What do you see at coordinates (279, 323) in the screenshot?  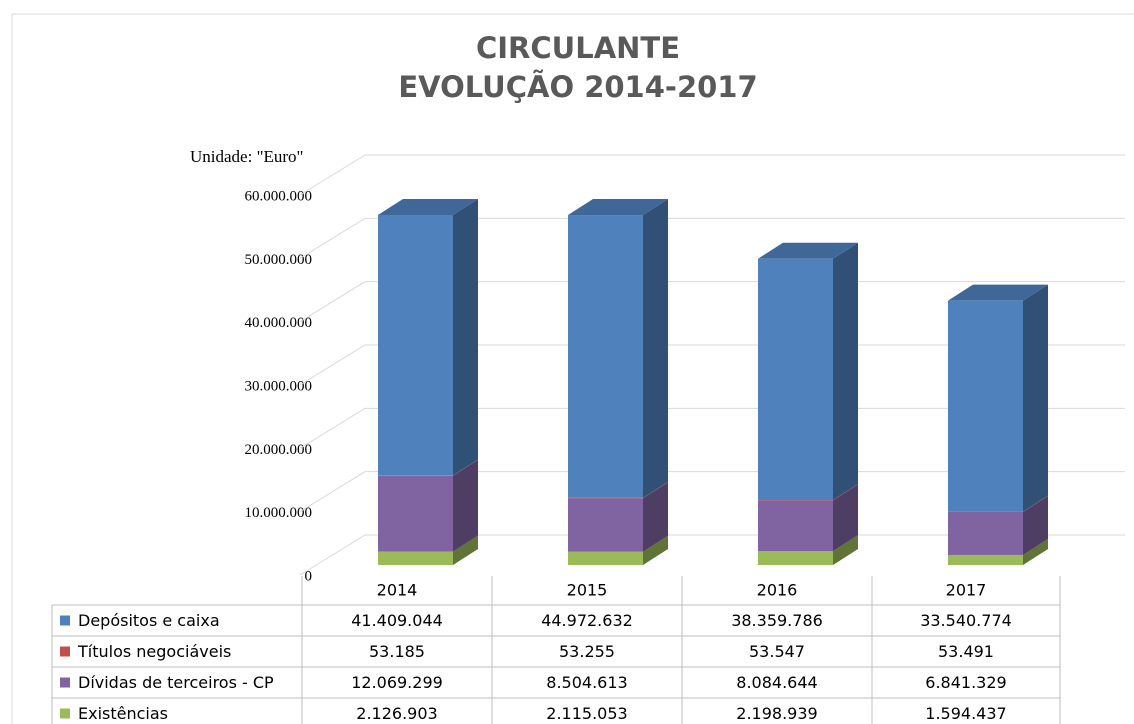 I see `y-tick-label: 40.000.000` at bounding box center [279, 323].